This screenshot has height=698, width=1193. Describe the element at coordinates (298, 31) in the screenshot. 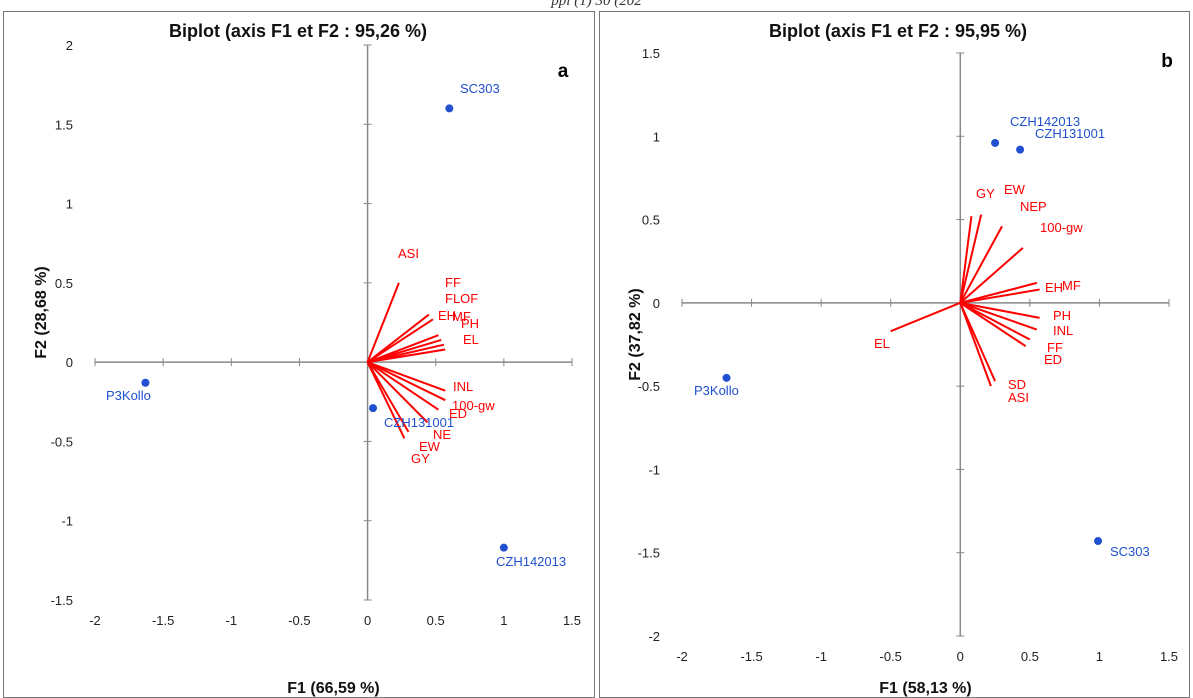

I see `chart-title: Biplot (axis F1 et F2 : 95,26 %)` at that location.